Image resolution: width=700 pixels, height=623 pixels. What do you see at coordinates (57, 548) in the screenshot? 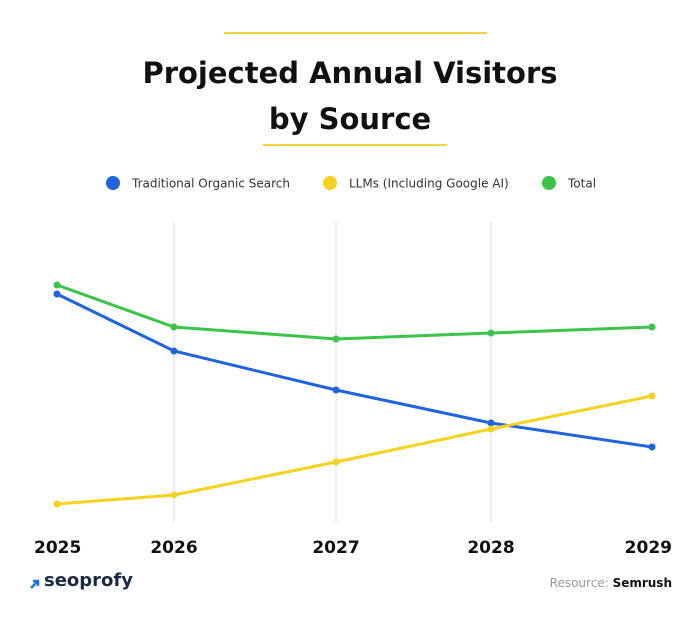
I see `x-tick-label: 2025` at bounding box center [57, 548].